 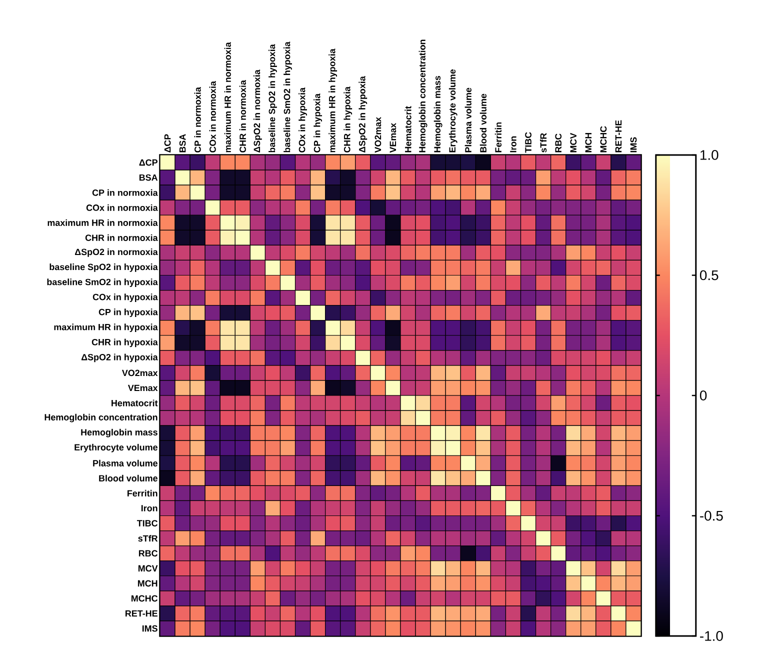 What do you see at coordinates (125, 463) in the screenshot?
I see `y-tick-label: Plasma volume` at bounding box center [125, 463].